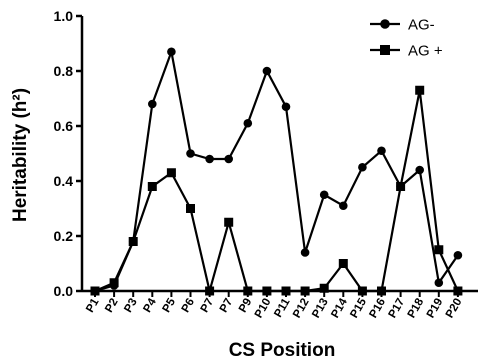 The image size is (484, 364). Describe the element at coordinates (64, 236) in the screenshot. I see `y-tick-label: 0.2` at that location.